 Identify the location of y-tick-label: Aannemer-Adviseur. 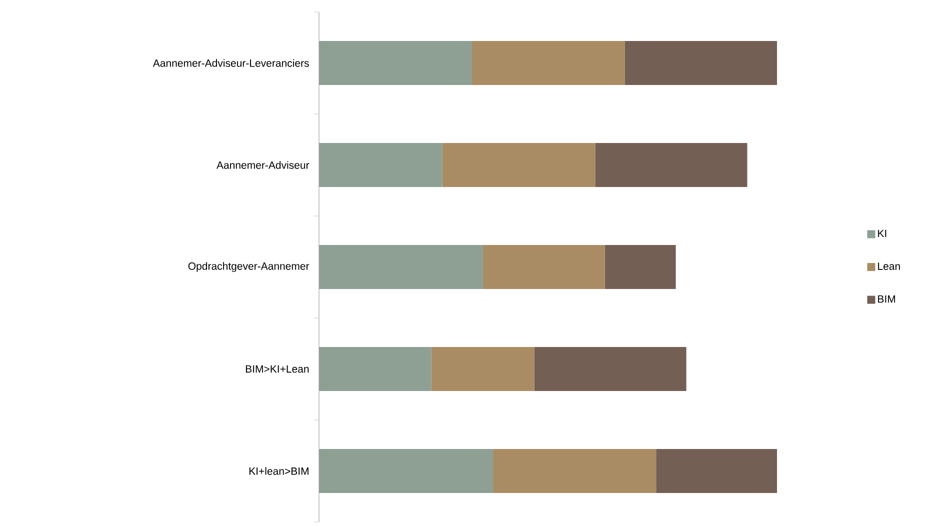
(263, 165).